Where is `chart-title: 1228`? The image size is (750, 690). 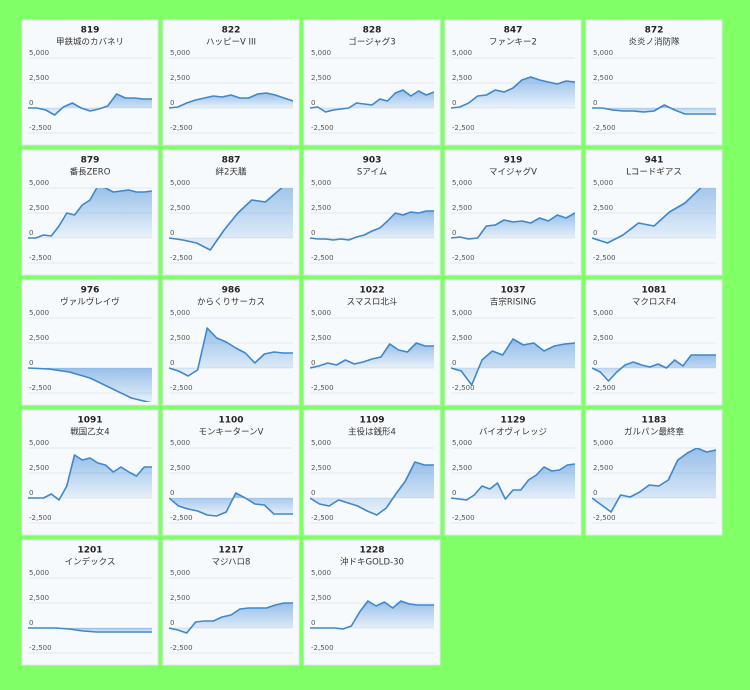
chart-title: 1228 is located at coordinates (371, 551).